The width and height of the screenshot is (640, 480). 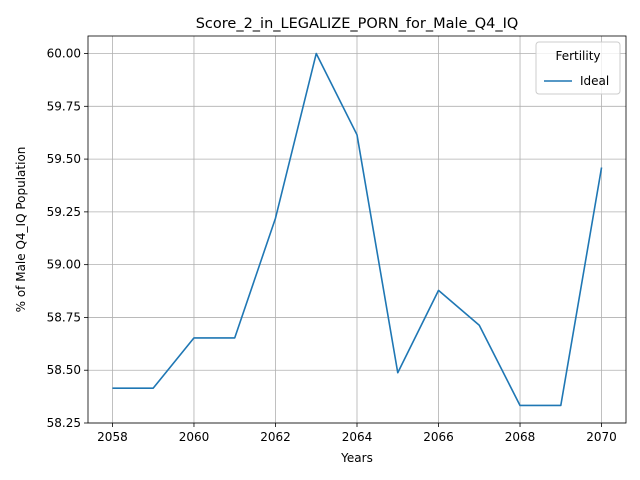 What do you see at coordinates (357, 437) in the screenshot?
I see `x-tick-label: 2064` at bounding box center [357, 437].